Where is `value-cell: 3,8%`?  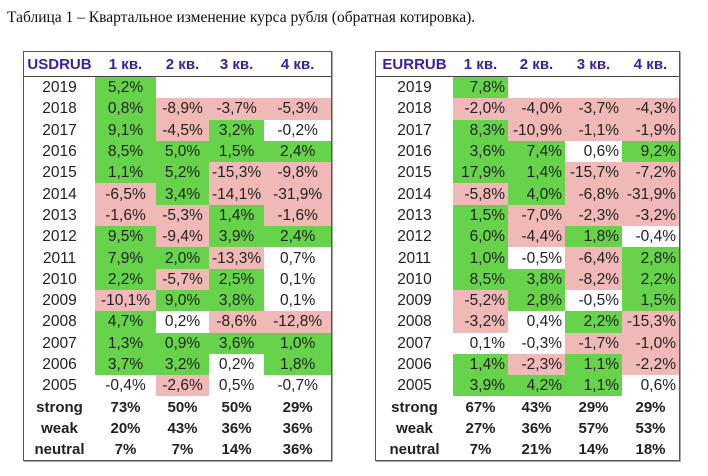
value-cell: 3,8% is located at coordinates (536, 279).